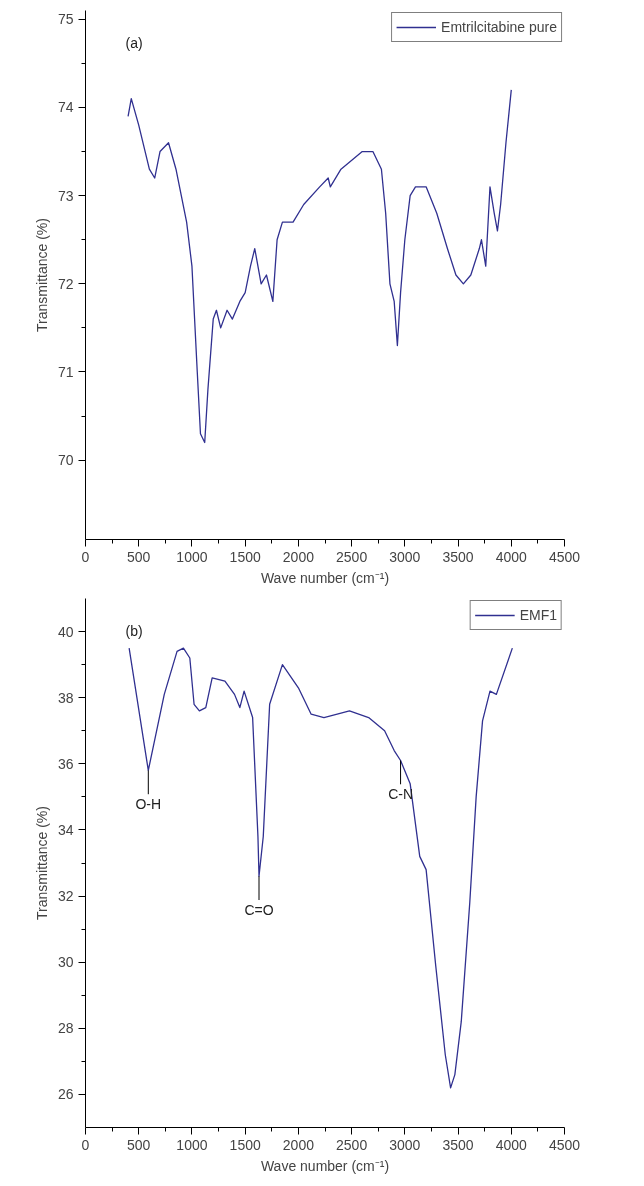 The width and height of the screenshot is (644, 1186). What do you see at coordinates (499, 27) in the screenshot?
I see `legend-label: Emtrilcitabine pure` at bounding box center [499, 27].